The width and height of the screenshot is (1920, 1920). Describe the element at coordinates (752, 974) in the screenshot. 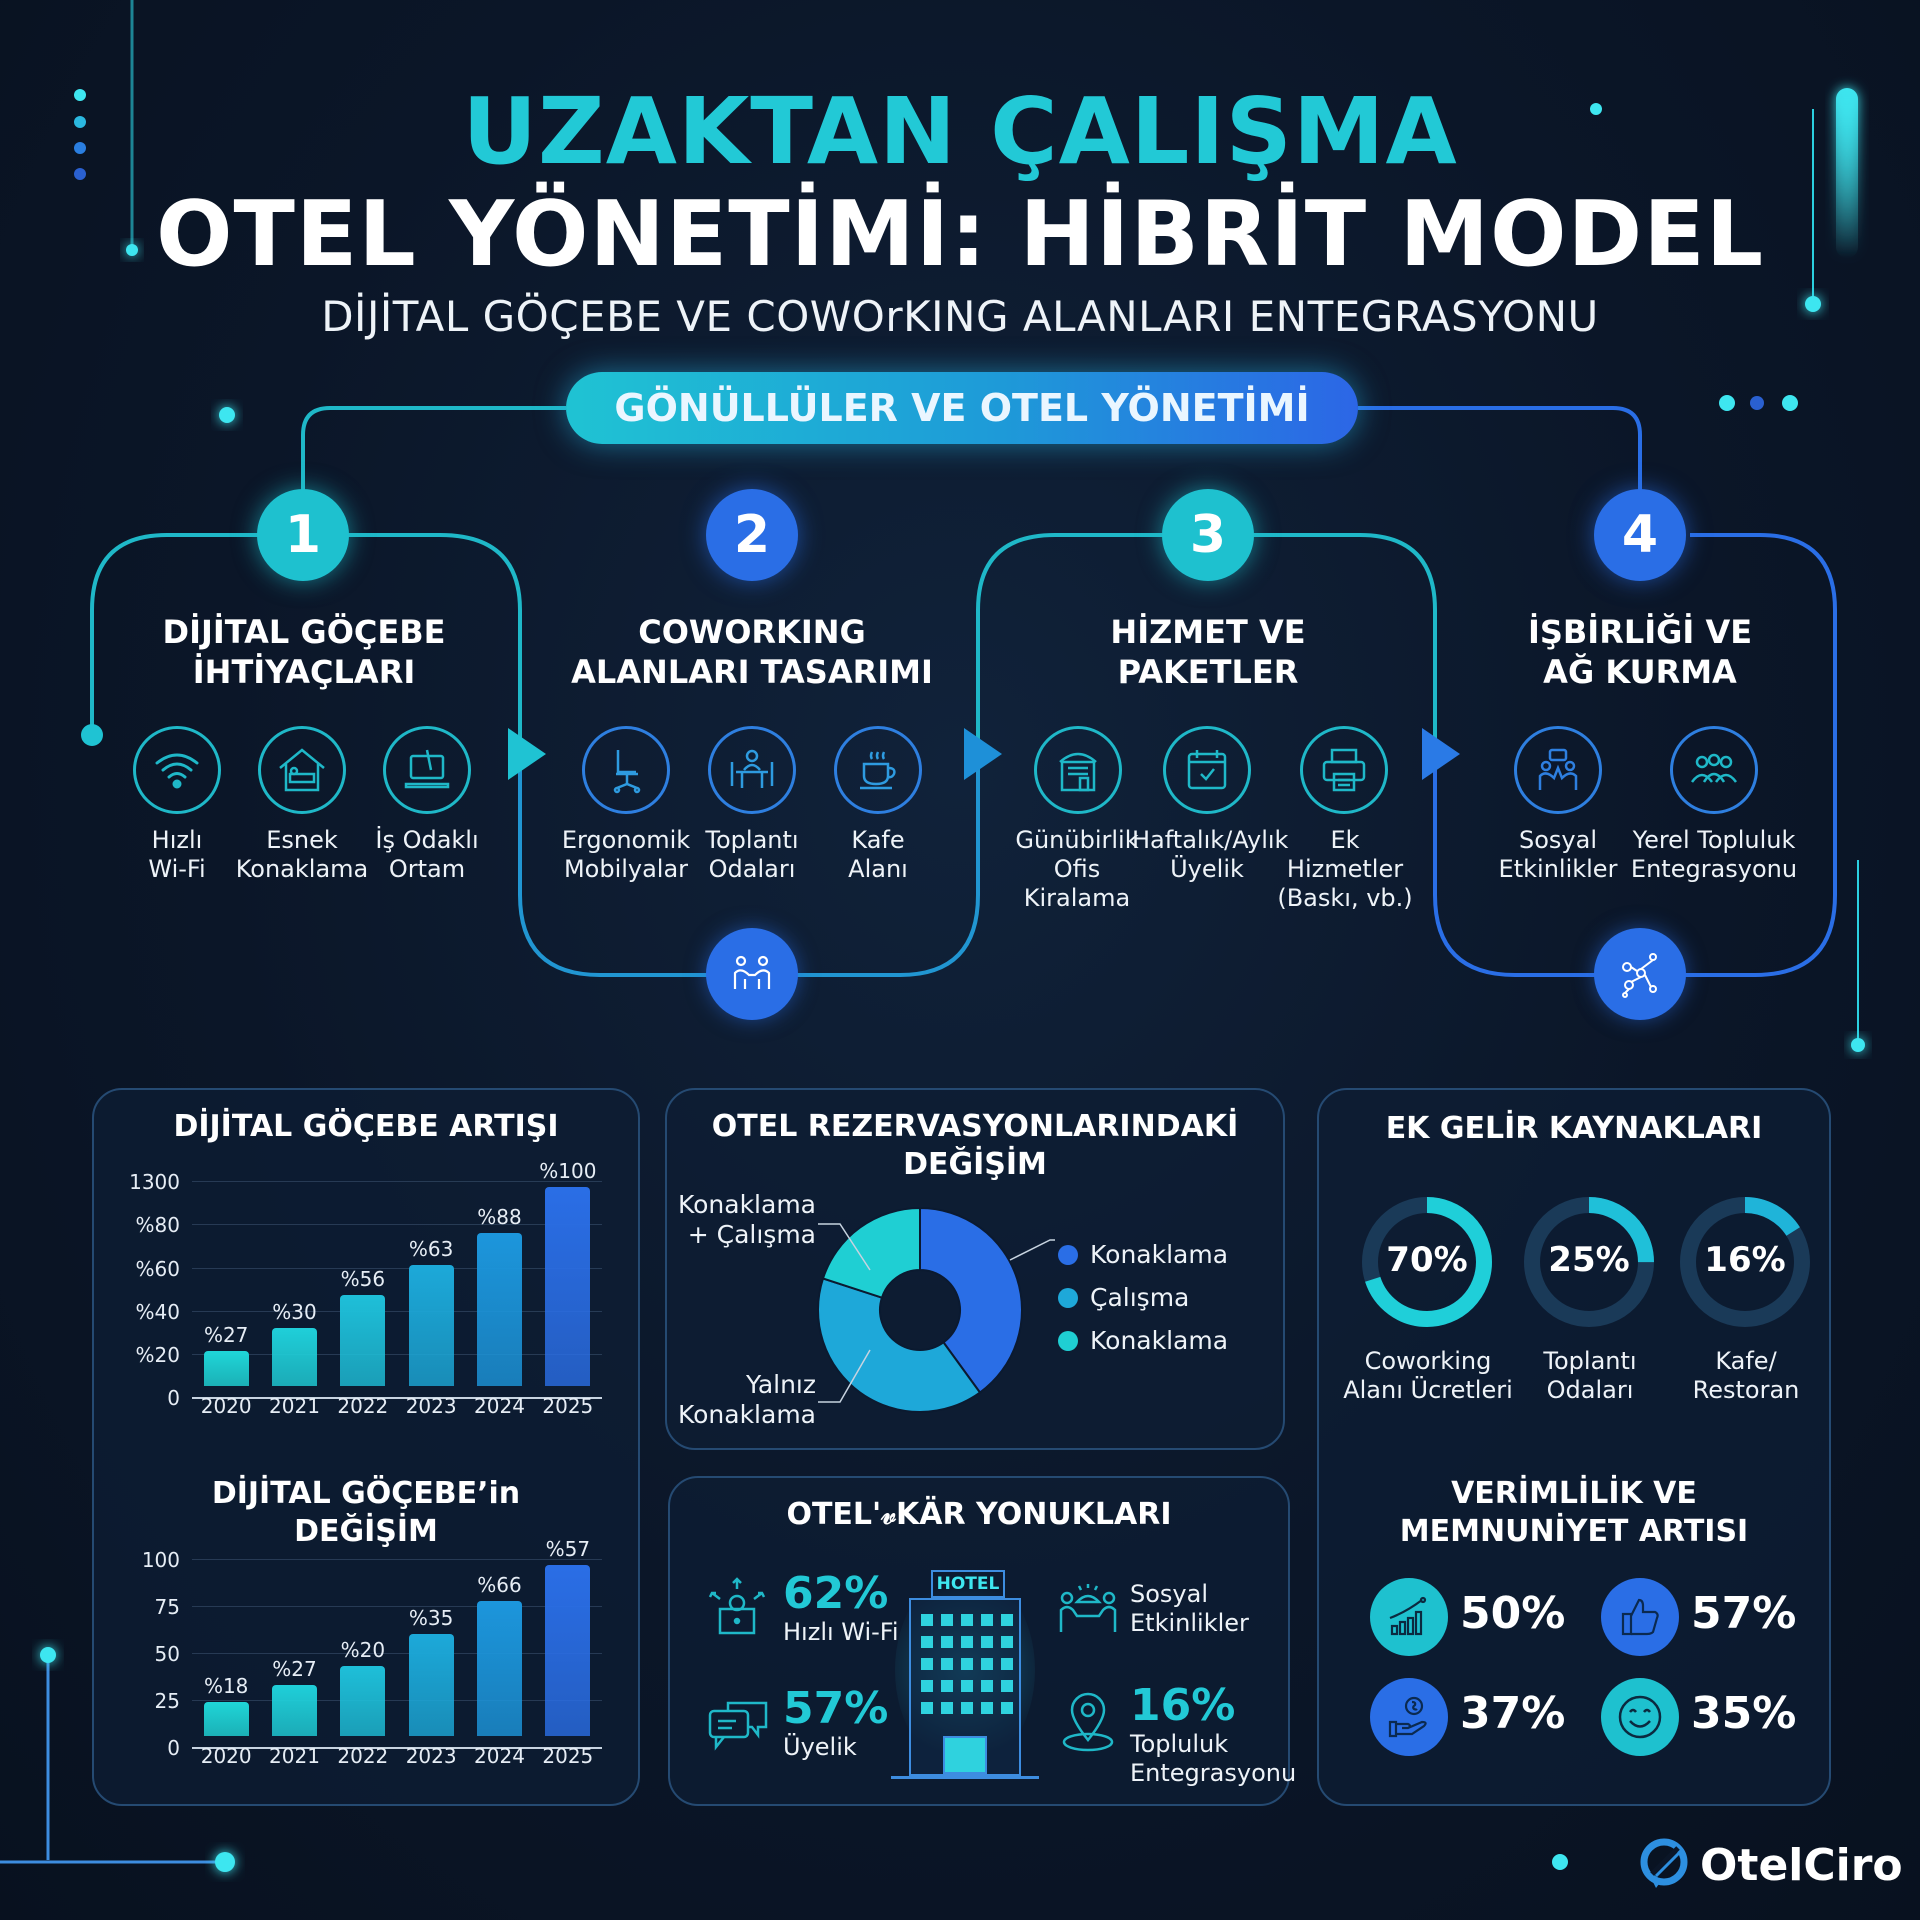

I see `collaboration-icon` at that location.